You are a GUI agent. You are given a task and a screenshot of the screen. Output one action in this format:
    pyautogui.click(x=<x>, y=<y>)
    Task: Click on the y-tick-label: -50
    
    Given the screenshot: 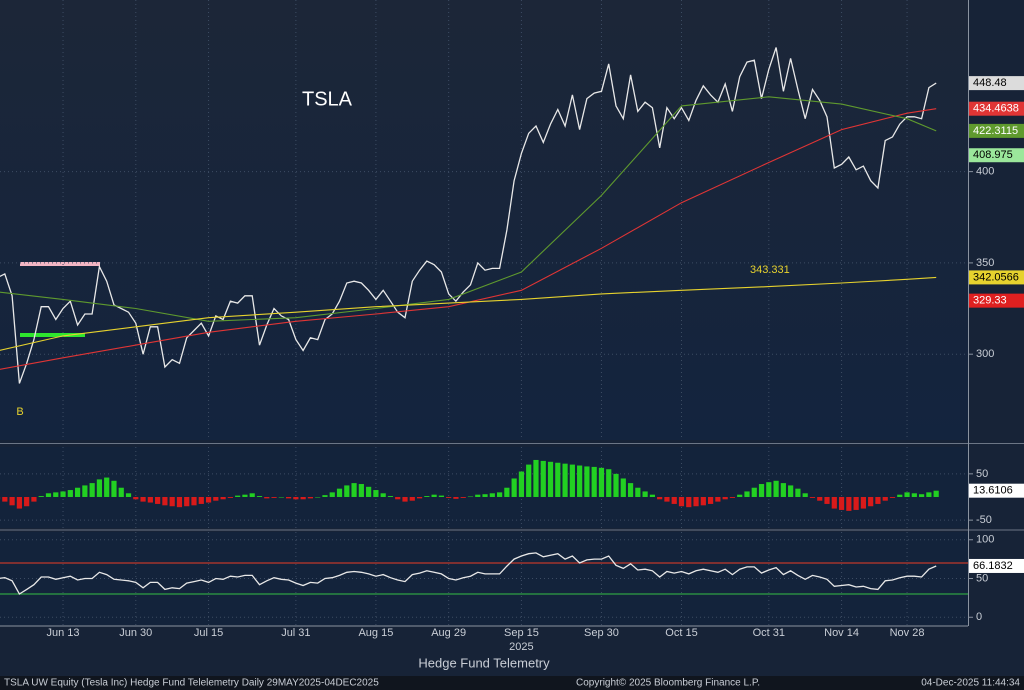 What is the action you would take?
    pyautogui.click(x=984, y=520)
    